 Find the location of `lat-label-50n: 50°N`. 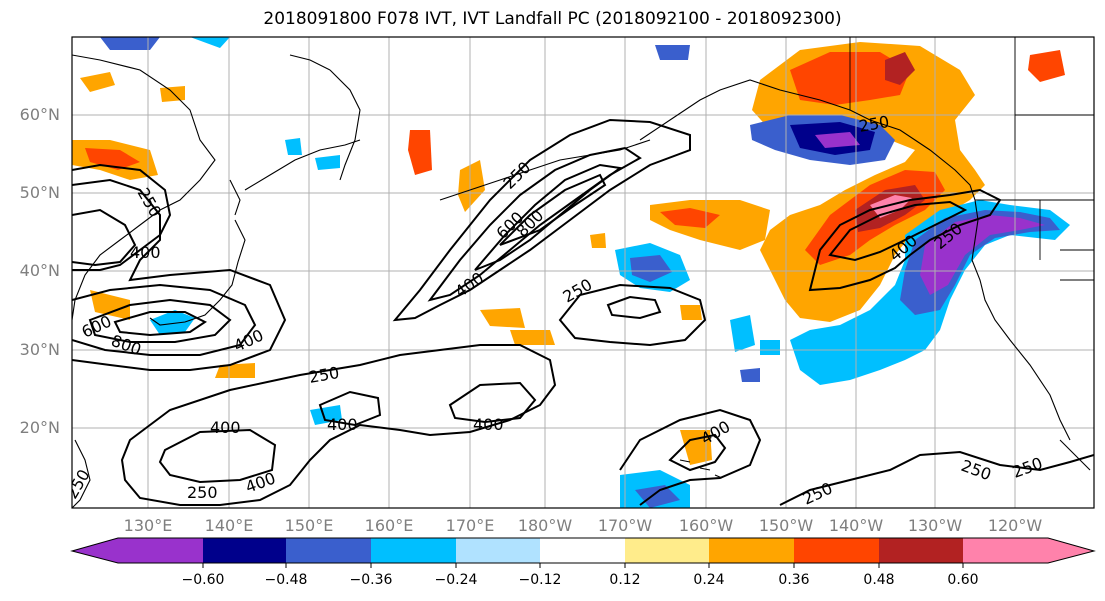

lat-label-50n: 50°N is located at coordinates (40, 192).